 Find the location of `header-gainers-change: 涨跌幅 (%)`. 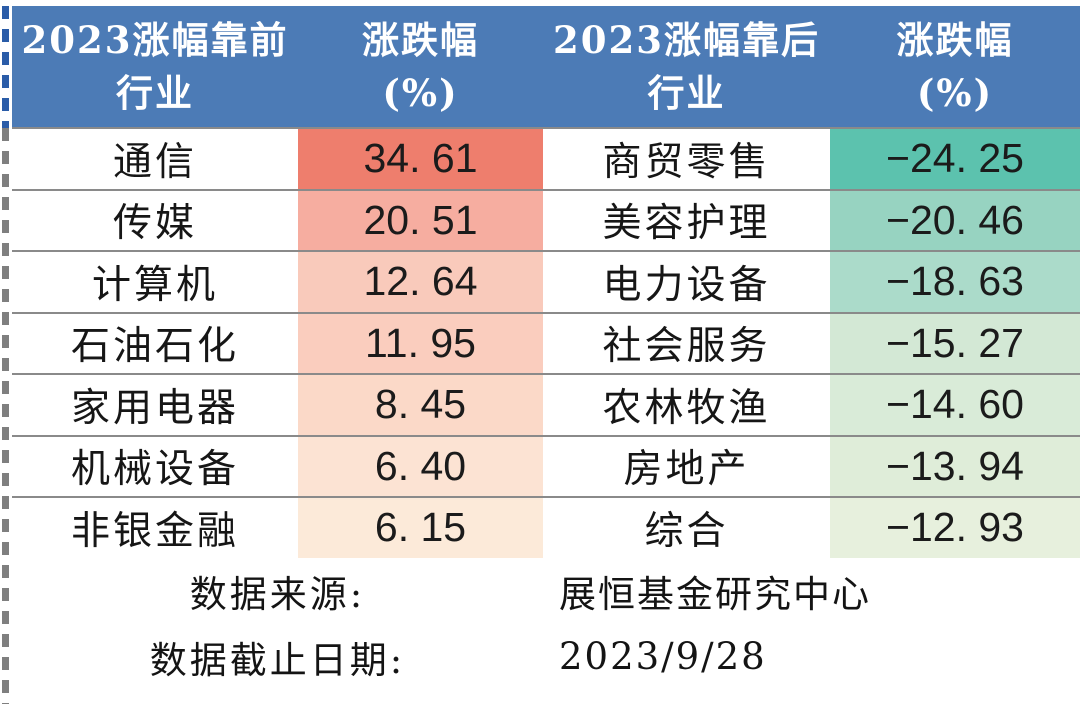

header-gainers-change: 涨跌幅 (%) is located at coordinates (420, 66).